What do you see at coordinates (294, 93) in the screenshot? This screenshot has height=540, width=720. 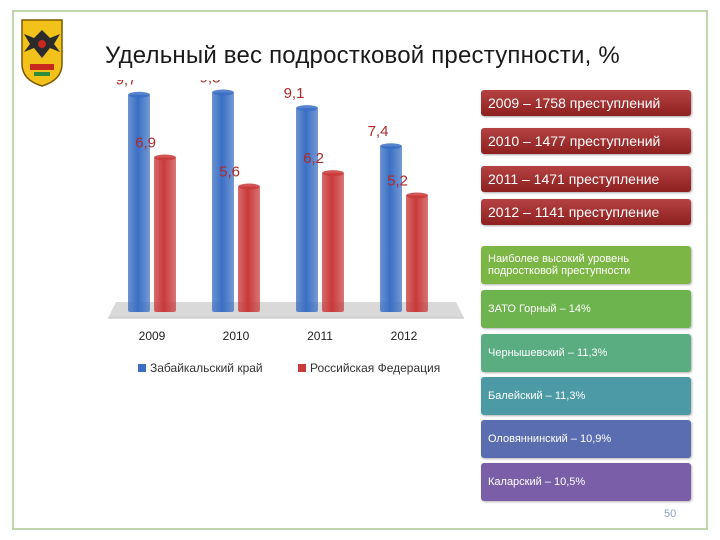 I see `data-label: 9,1` at bounding box center [294, 93].